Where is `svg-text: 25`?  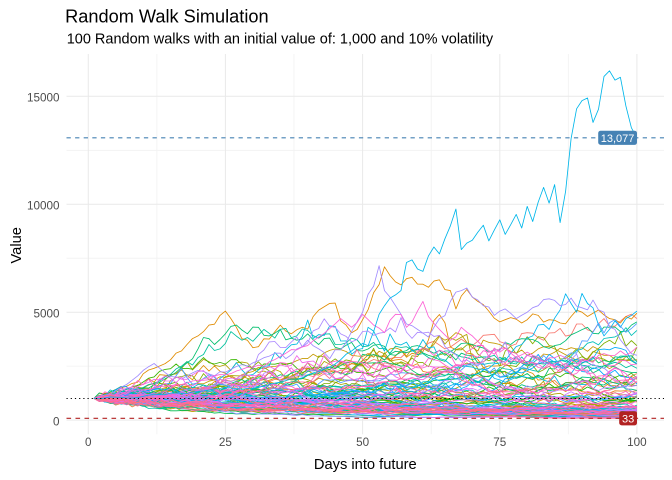
svg-text: 25 is located at coordinates (226, 442).